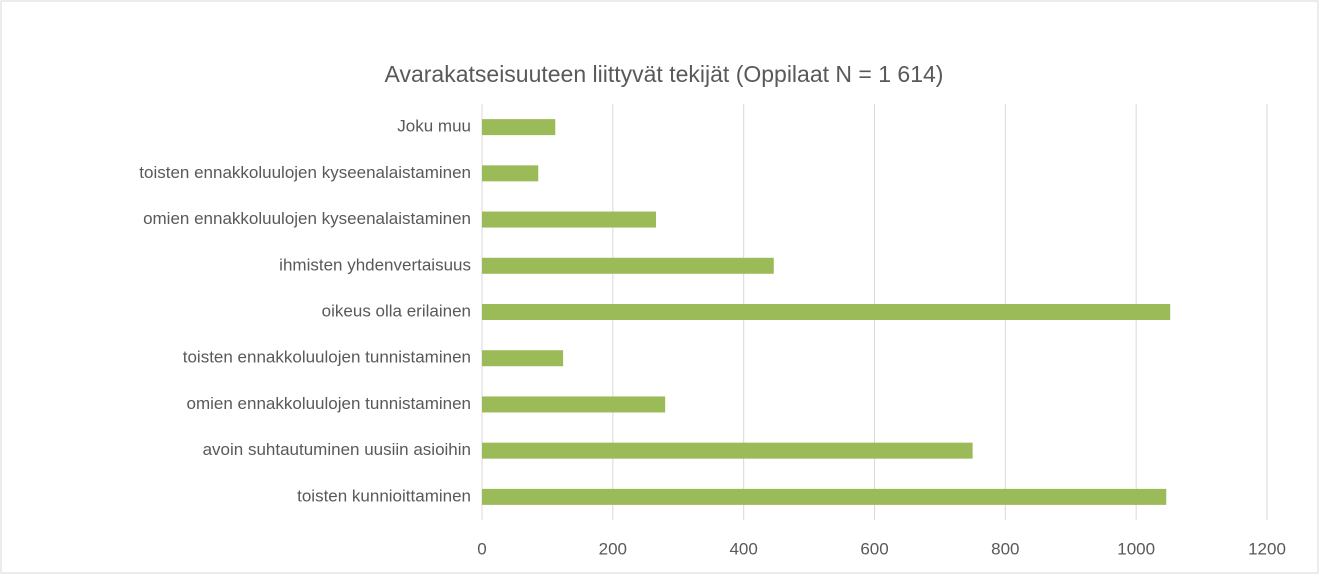  What do you see at coordinates (375, 264) in the screenshot?
I see `y-tick-label: ihmisten yhdenvertaisuus` at bounding box center [375, 264].